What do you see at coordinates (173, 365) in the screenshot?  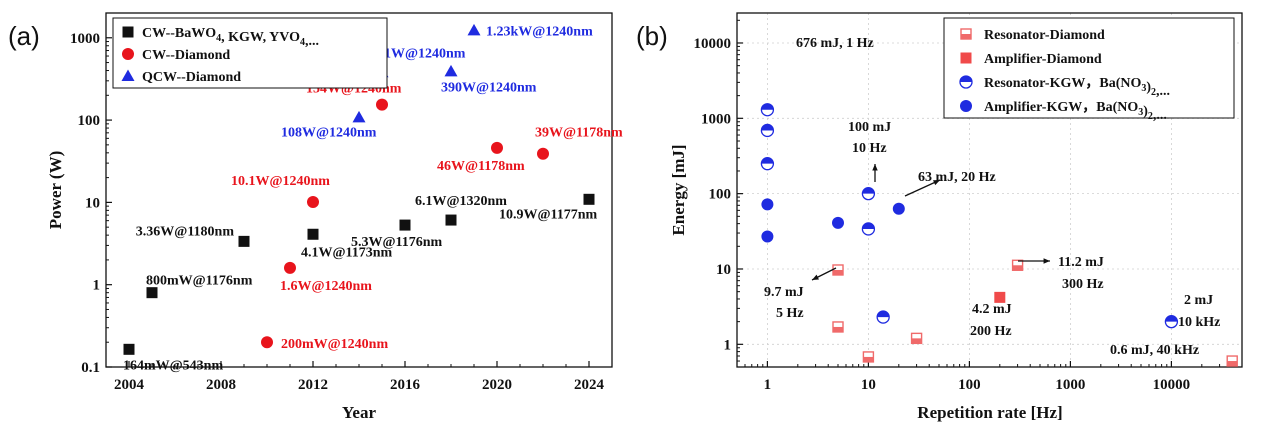 I see `data-label-a: 164mW@543nm` at bounding box center [173, 365].